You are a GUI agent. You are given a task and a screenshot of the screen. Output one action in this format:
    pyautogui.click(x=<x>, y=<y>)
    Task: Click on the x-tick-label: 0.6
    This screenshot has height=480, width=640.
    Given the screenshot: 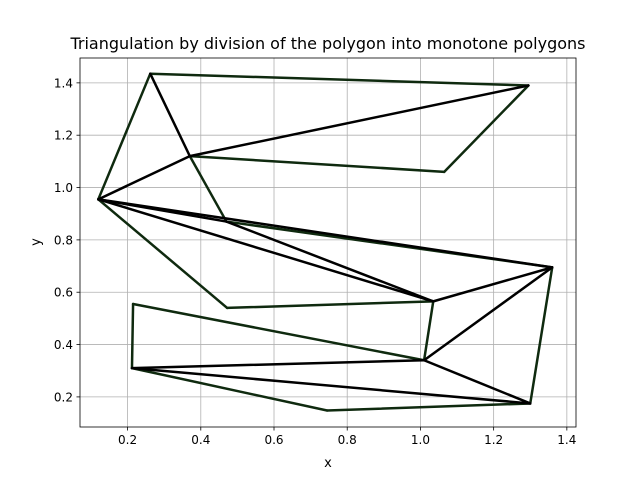 What is the action you would take?
    pyautogui.click(x=273, y=440)
    